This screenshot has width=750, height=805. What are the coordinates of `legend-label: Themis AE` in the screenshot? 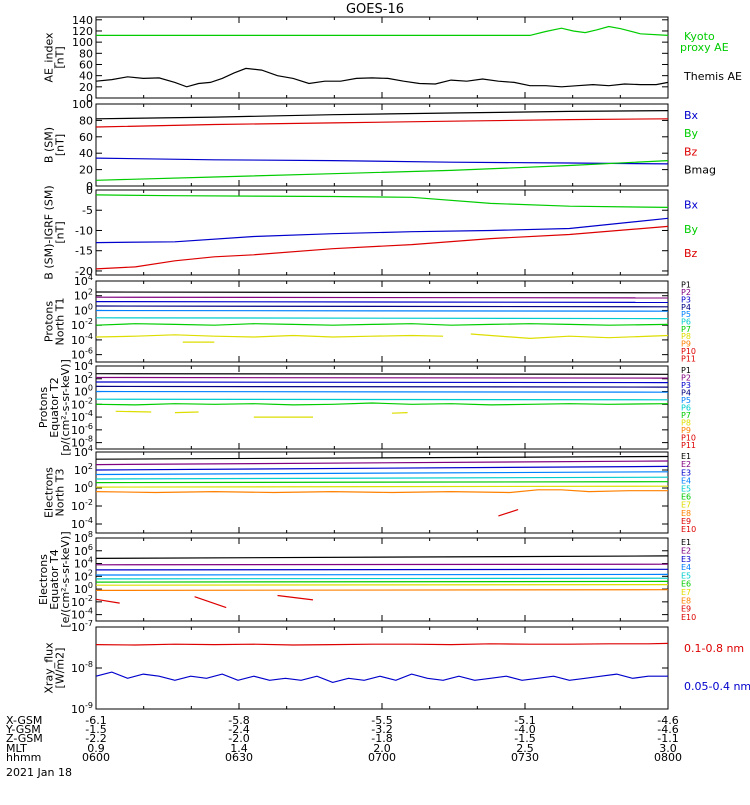 It's located at (712, 76).